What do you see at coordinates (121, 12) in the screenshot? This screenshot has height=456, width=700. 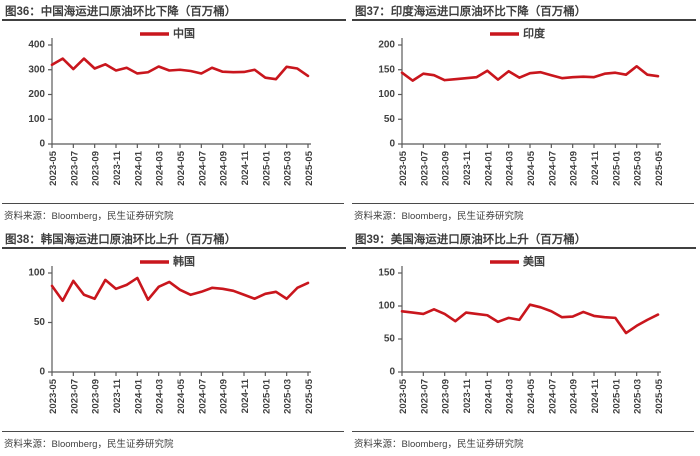 I see `figure-title: 图36：中国海运进口原油环比下降（百万桶）` at bounding box center [121, 12].